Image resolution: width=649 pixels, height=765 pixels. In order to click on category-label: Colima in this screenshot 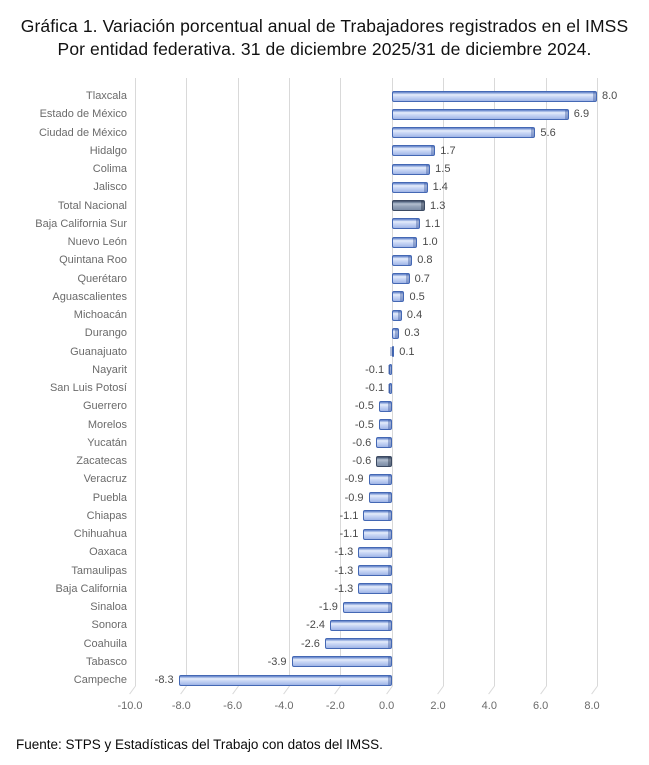, I will do `click(109, 169)`.